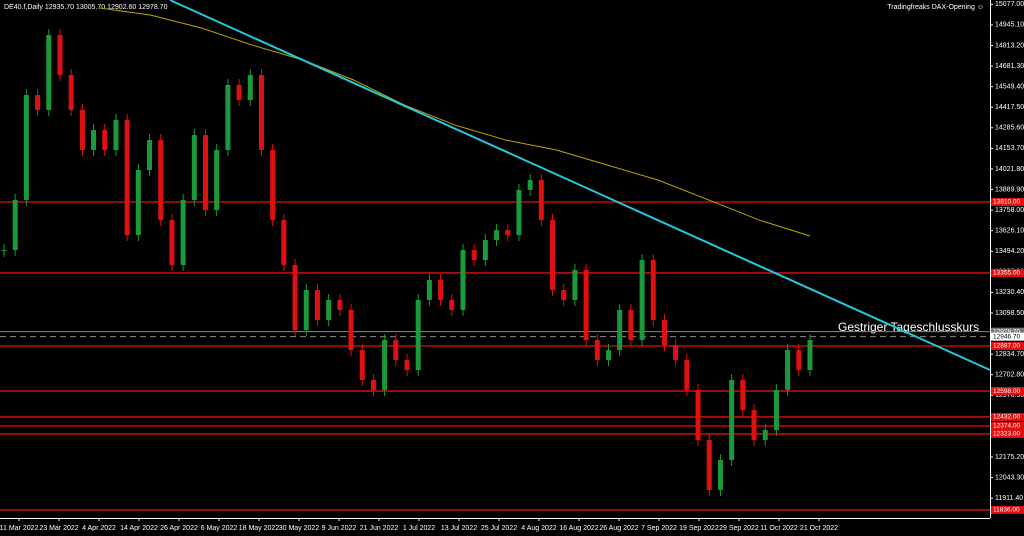 The image size is (1024, 536). What do you see at coordinates (1009, 251) in the screenshot?
I see `y-tick-label: 13494.20` at bounding box center [1009, 251].